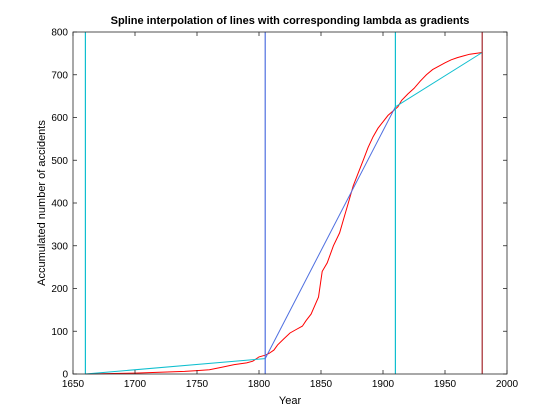 This screenshot has width=560, height=420. Describe the element at coordinates (59, 332) in the screenshot. I see `y-tick-label: 100` at that location.